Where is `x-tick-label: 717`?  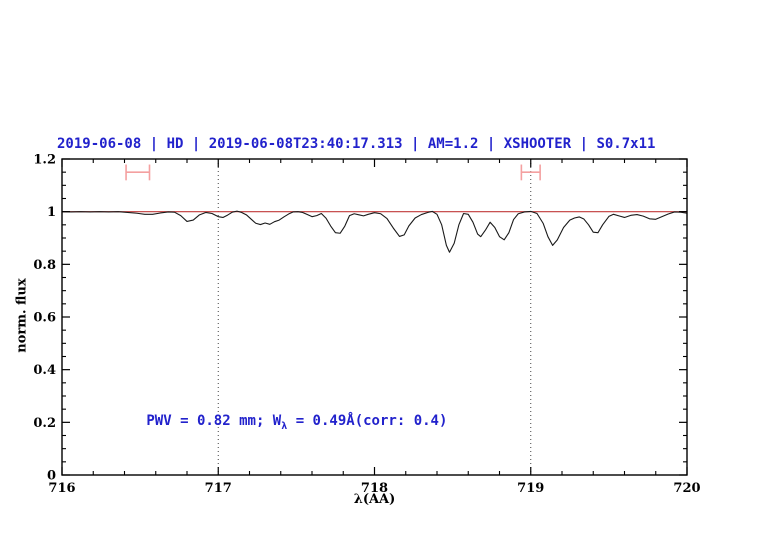 x-tick-label: 717 is located at coordinates (218, 488).